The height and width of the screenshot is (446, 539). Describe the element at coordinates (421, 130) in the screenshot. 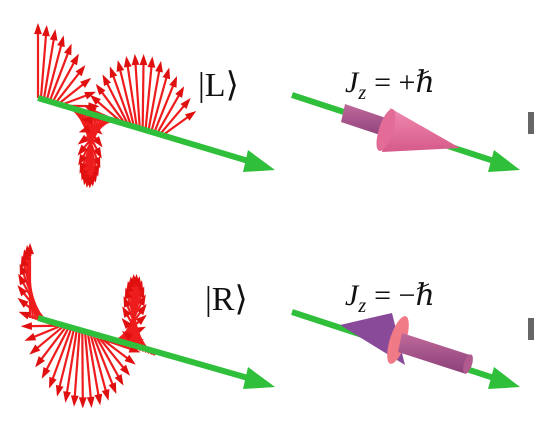

I see `arrow-cone` at that location.